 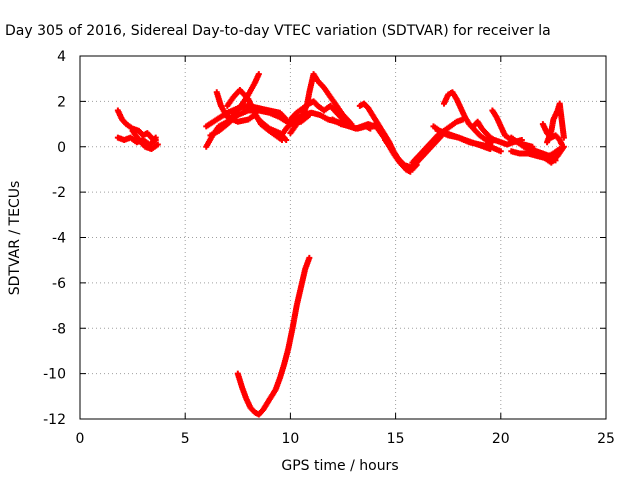 What do you see at coordinates (59, 193) in the screenshot?
I see `y-tick-label: -2` at bounding box center [59, 193].